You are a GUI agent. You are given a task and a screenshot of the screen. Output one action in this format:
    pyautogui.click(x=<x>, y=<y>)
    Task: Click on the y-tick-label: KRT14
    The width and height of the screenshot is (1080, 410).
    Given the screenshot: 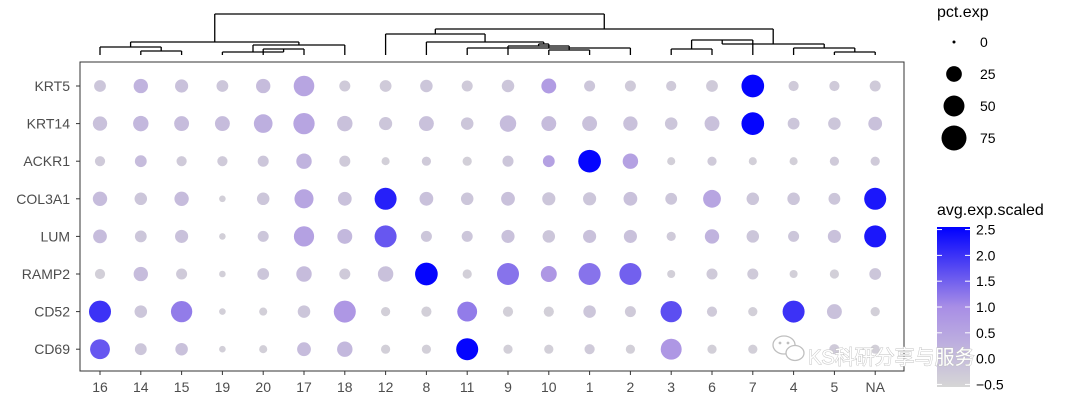 What is the action you would take?
    pyautogui.click(x=49, y=124)
    